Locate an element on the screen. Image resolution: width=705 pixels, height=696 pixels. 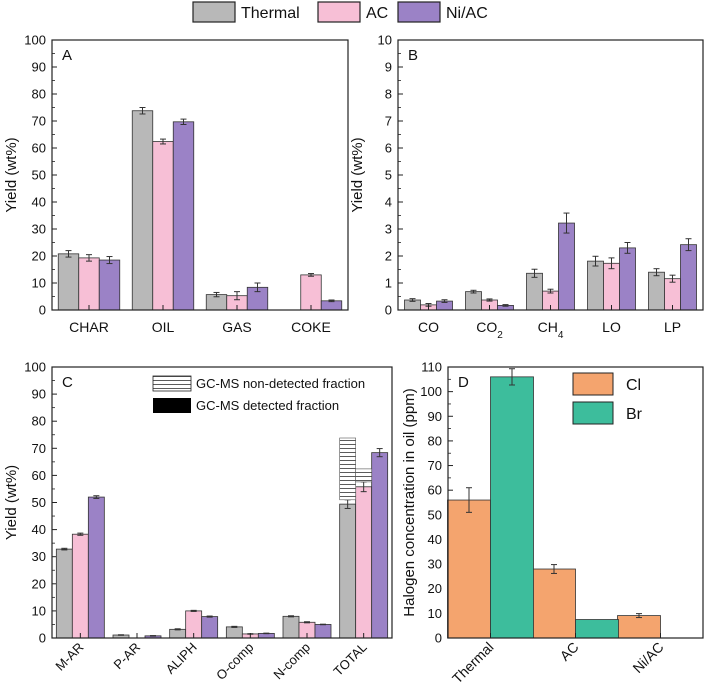
panel-label: C is located at coordinates (67, 382).